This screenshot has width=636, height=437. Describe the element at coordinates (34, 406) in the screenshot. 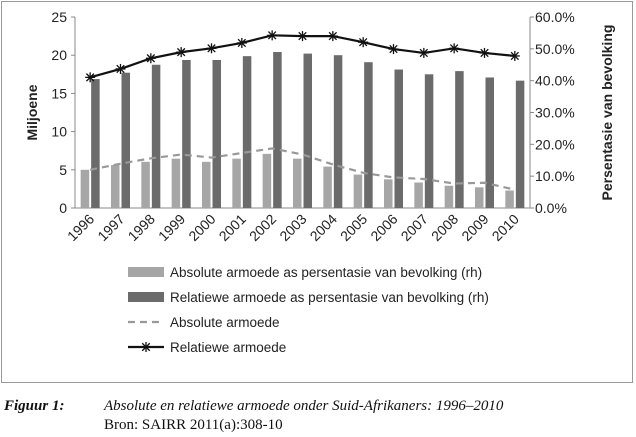

I see `figure-label: Figuur 1:` at that location.